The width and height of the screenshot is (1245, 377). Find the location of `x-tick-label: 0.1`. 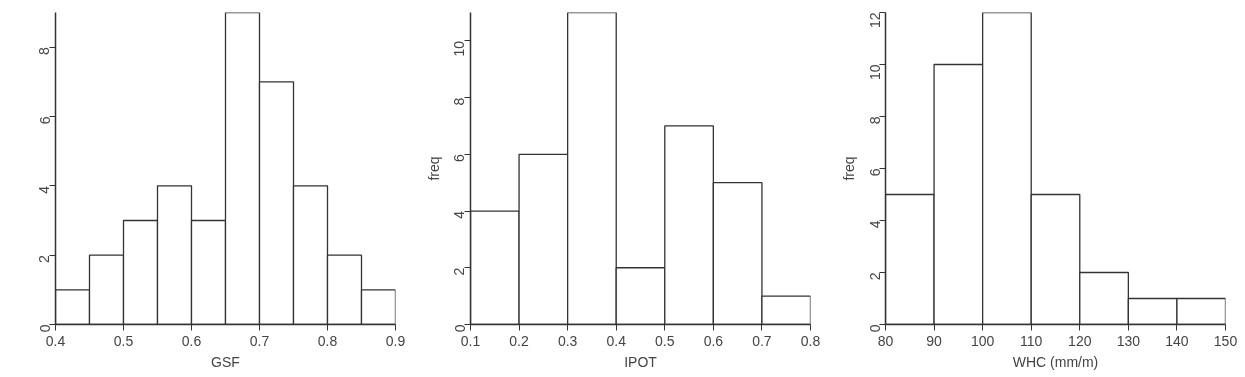

x-tick-label: 0.1 is located at coordinates (470, 340).